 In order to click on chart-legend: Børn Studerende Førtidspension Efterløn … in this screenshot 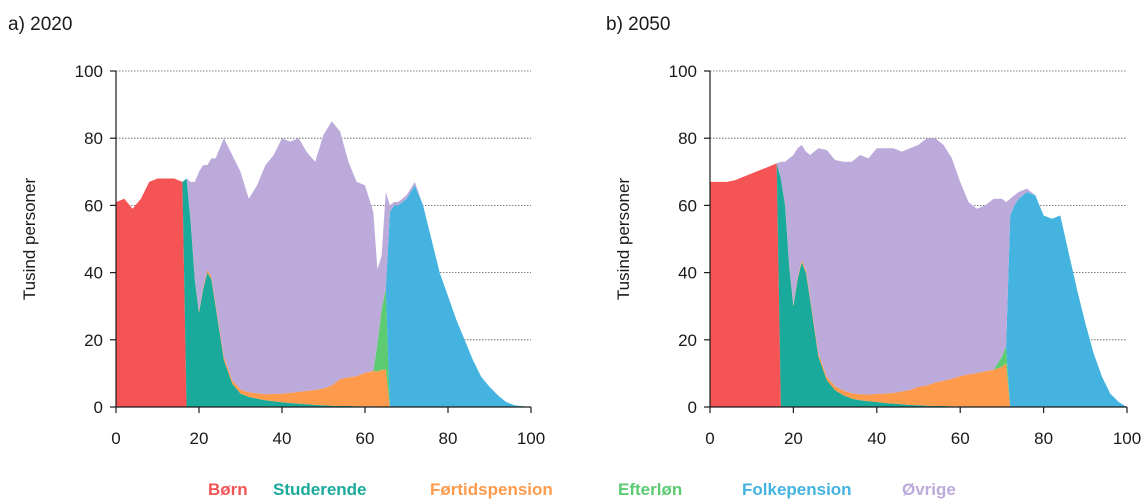, I will do `click(582, 489)`.